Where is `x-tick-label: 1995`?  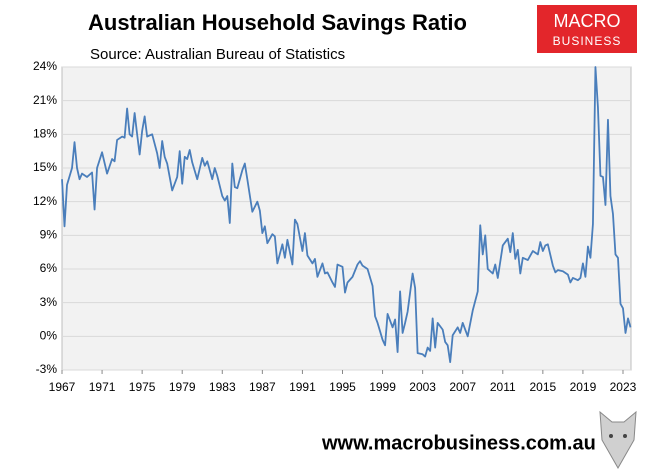 x-tick-label: 1995 is located at coordinates (342, 387).